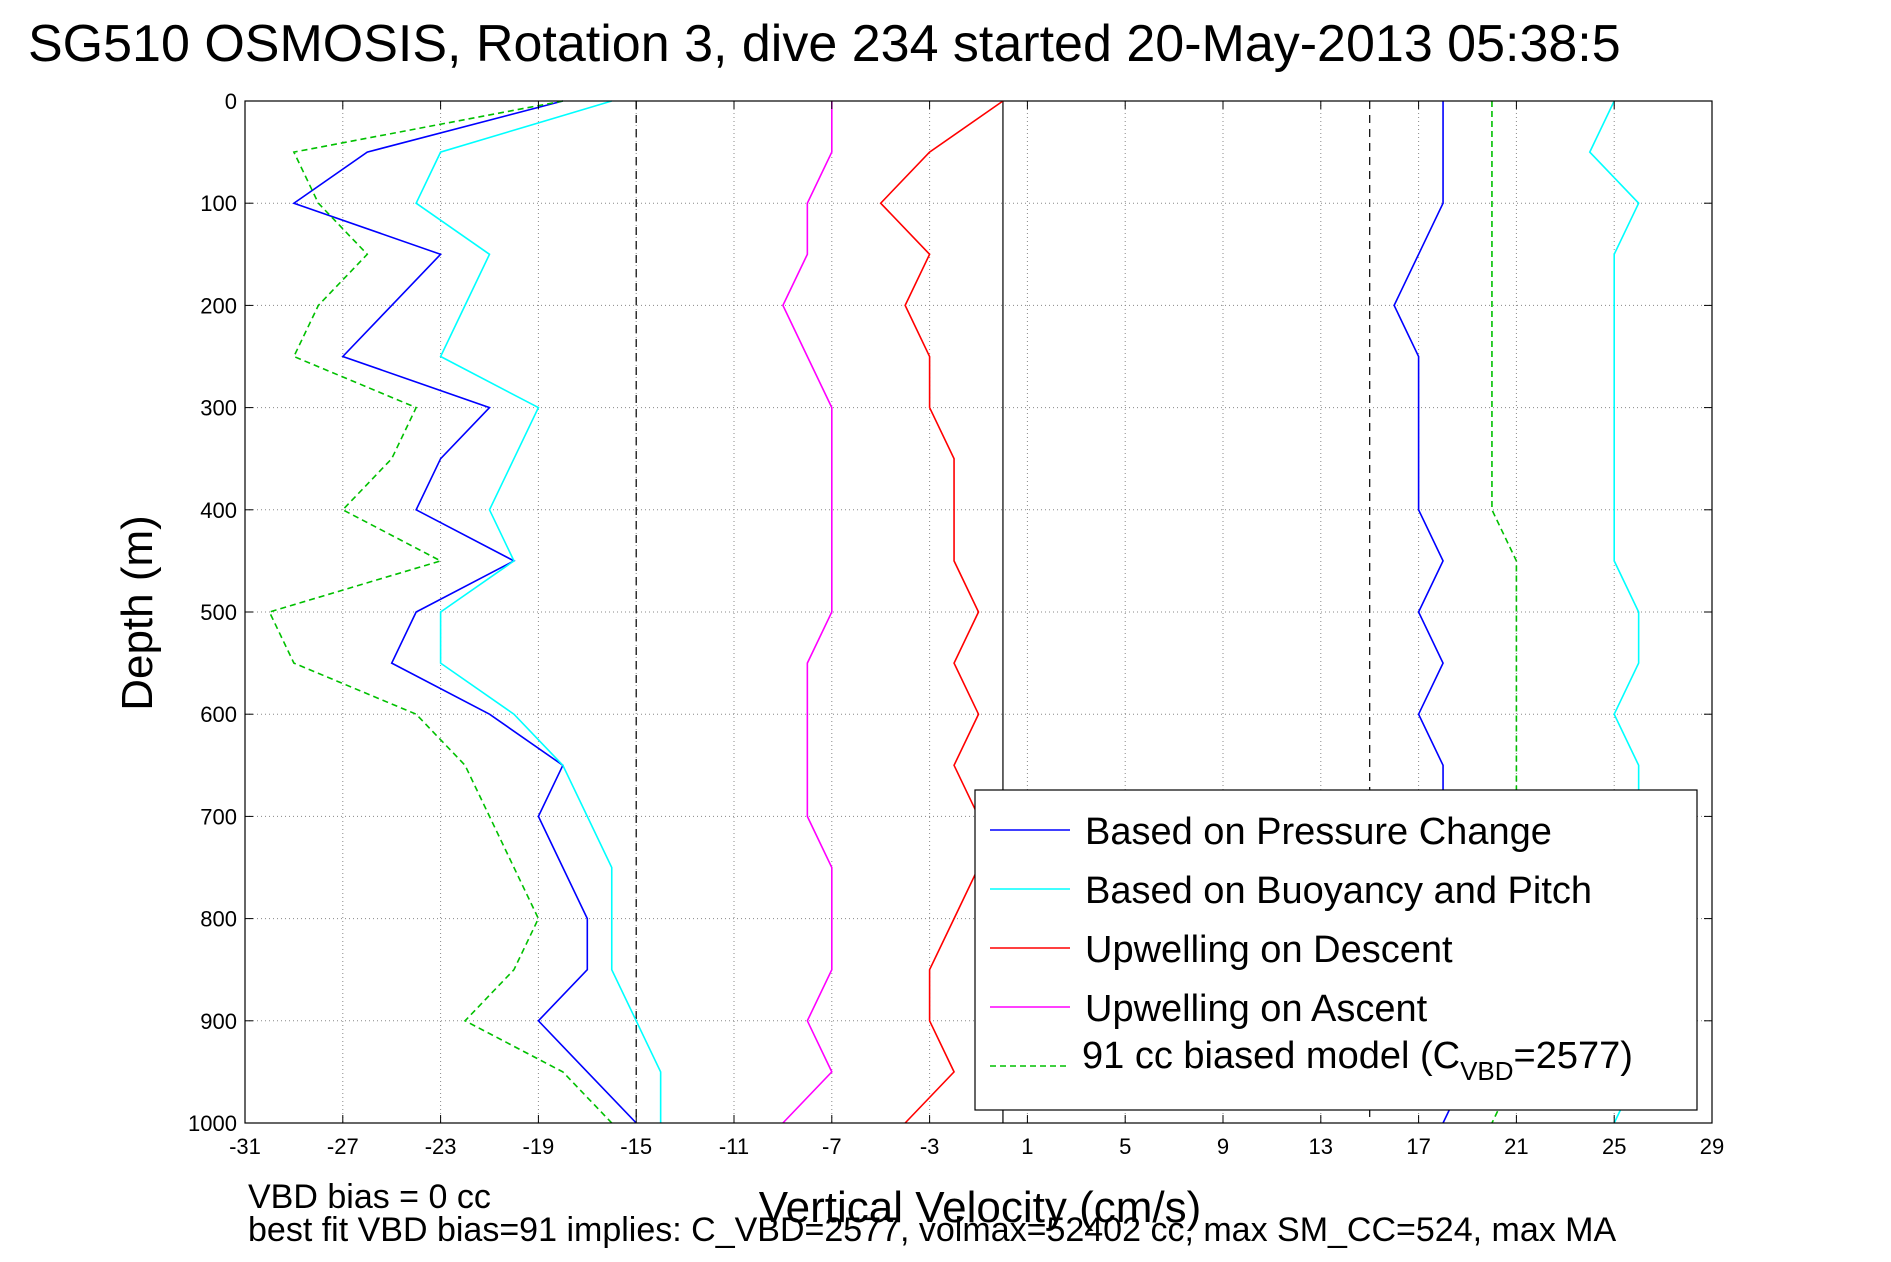  I want to click on x-tick-label: -15, so click(636, 1146).